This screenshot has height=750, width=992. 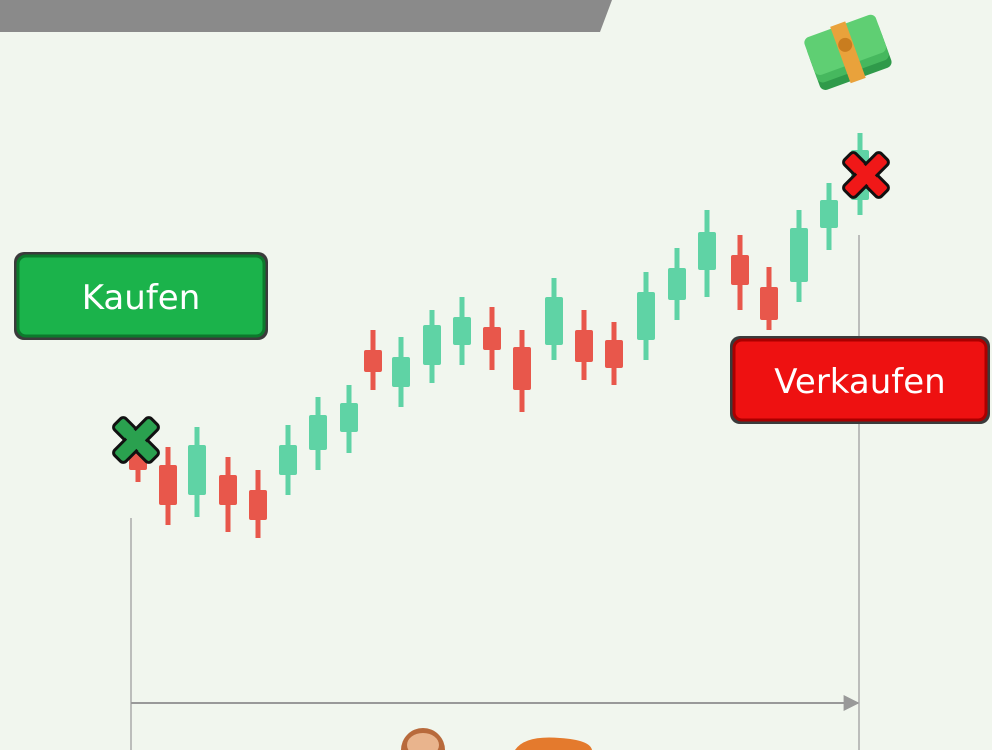 I want to click on figures, so click(x=496, y=739).